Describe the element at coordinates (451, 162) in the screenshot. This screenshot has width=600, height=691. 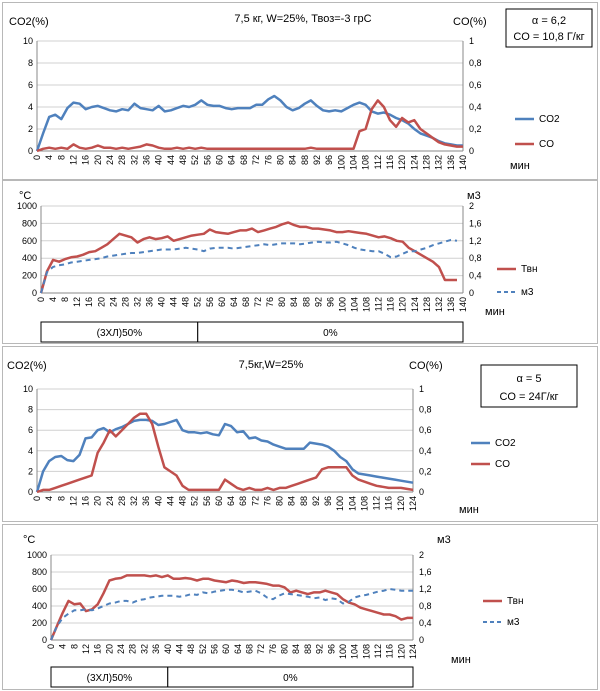
I see `x-tick-label: 136` at that location.